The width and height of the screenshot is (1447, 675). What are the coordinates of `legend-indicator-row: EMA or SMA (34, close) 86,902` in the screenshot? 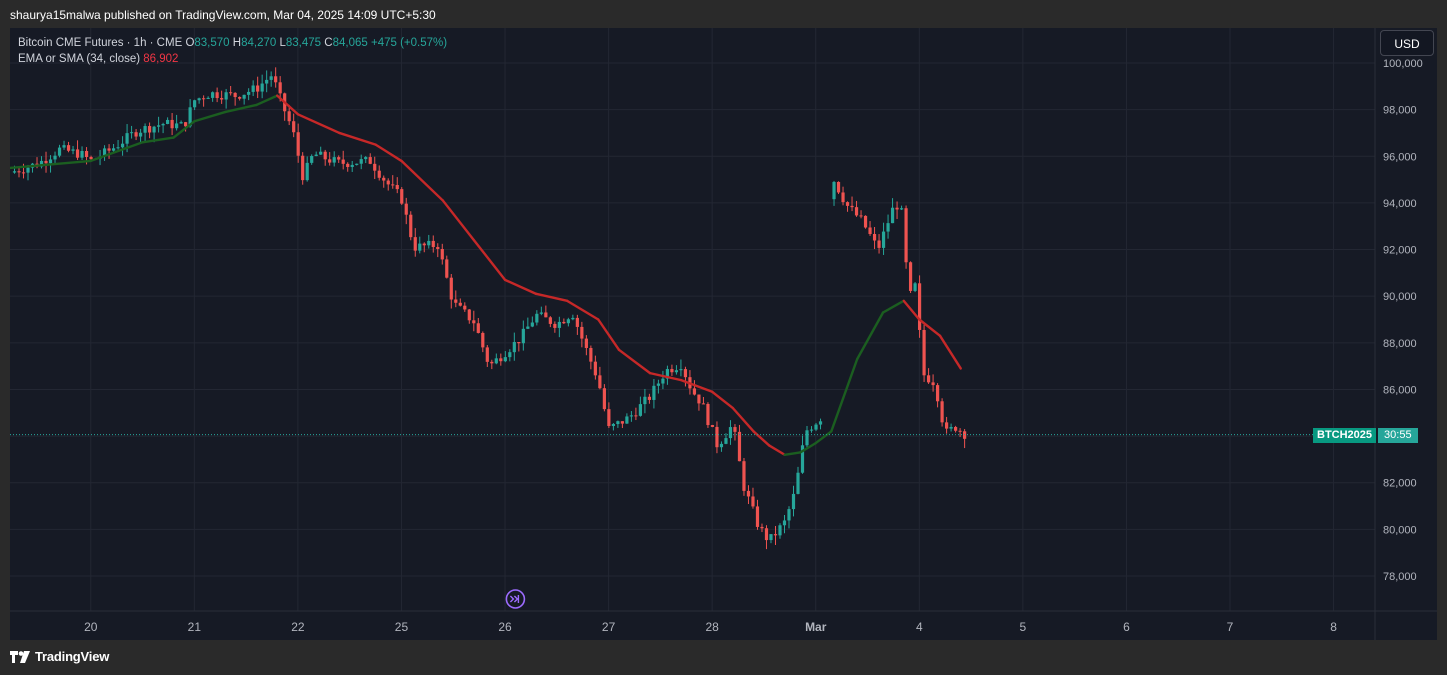 It's located at (232, 59).